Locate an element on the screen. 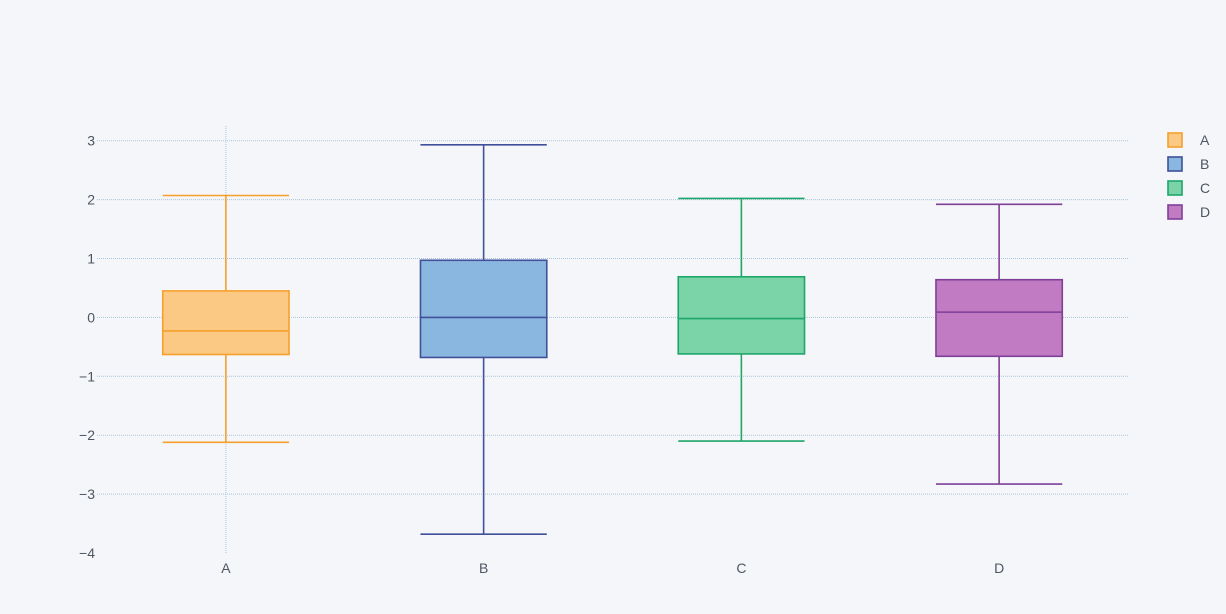 The height and width of the screenshot is (614, 1226). x-tick-label: D is located at coordinates (999, 568).